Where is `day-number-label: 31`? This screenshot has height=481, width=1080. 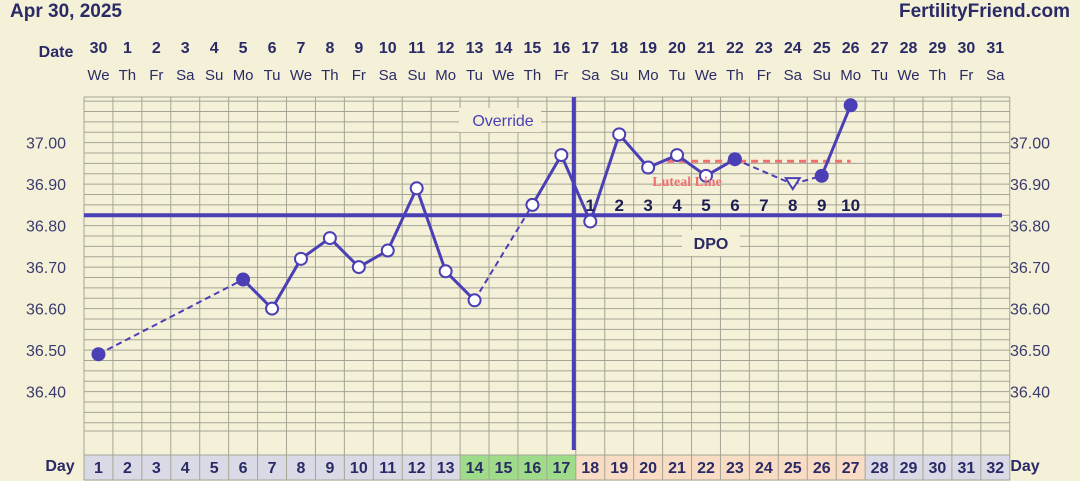
day-number-label: 31 is located at coordinates (966, 468).